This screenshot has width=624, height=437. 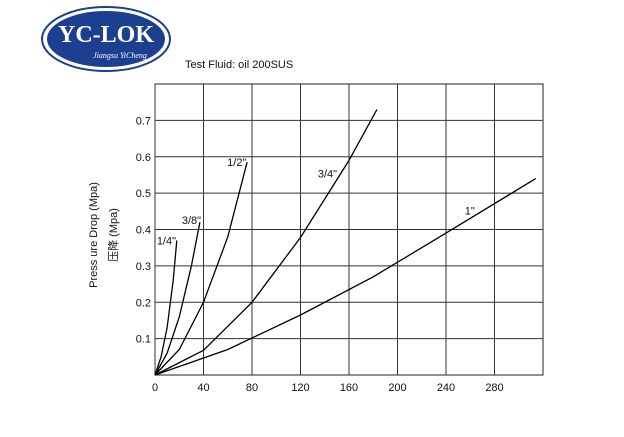 I want to click on x-tick-label: 160, so click(x=349, y=388).